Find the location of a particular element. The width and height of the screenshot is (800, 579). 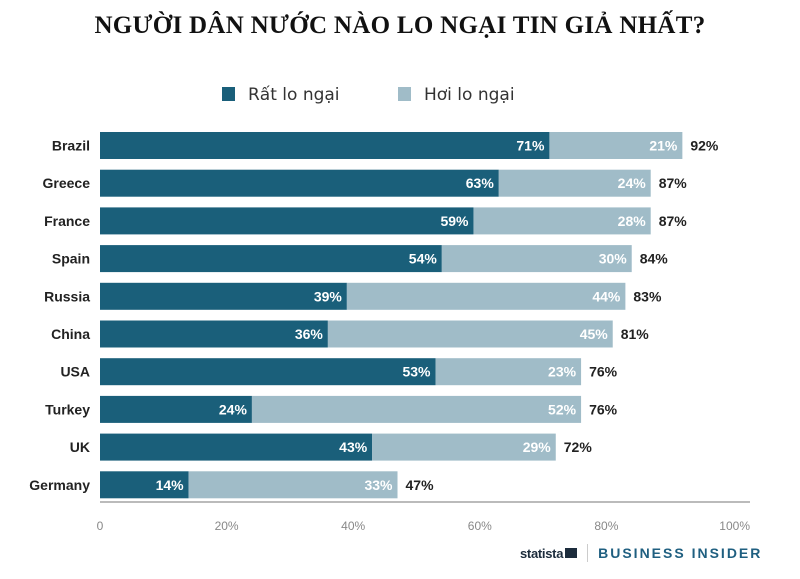

data-label-1: 21% is located at coordinates (663, 146).